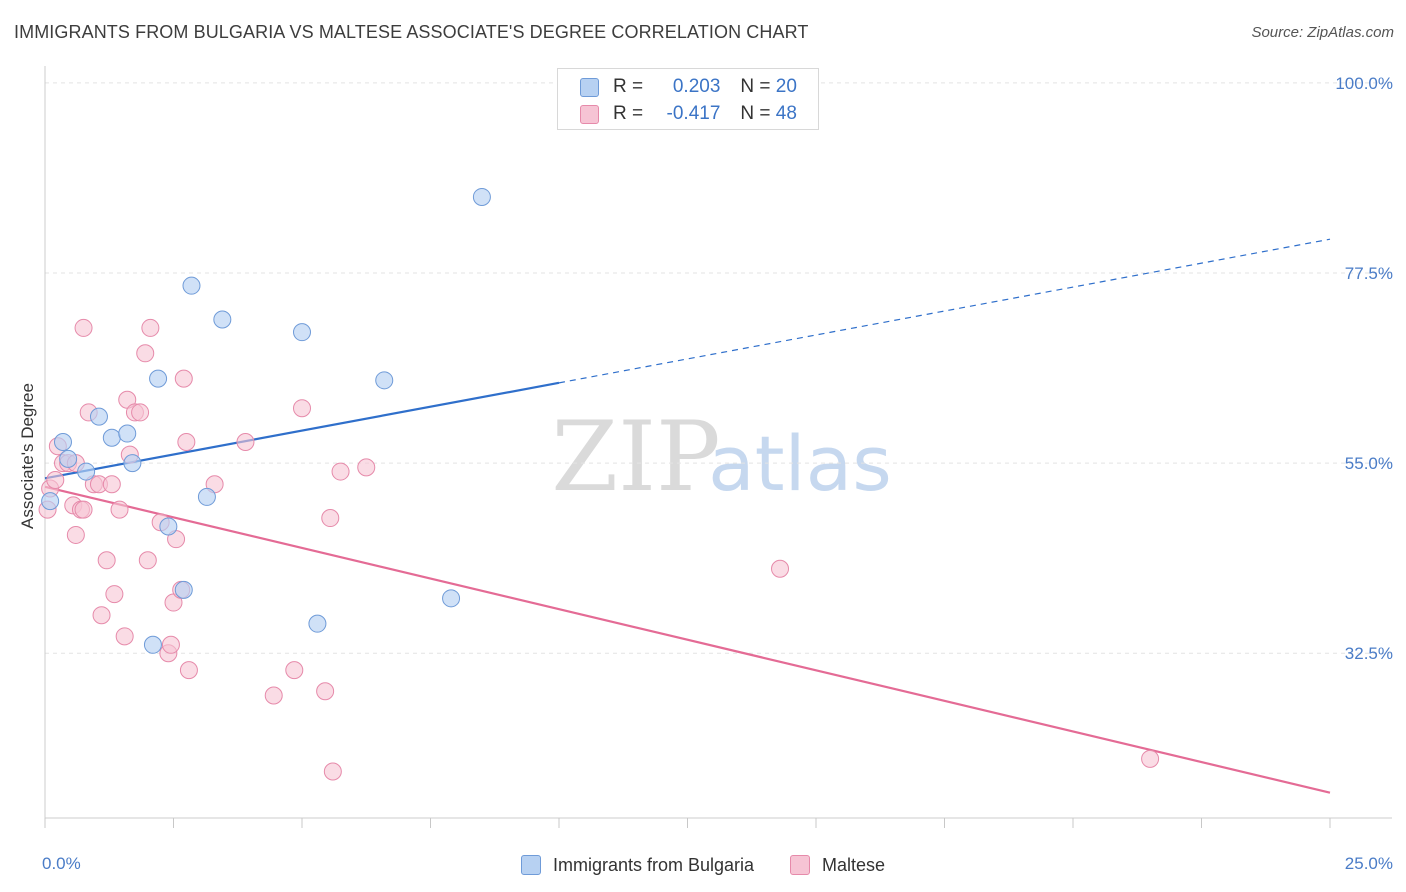 The width and height of the screenshot is (1406, 892). What do you see at coordinates (1369, 273) in the screenshot?
I see `y-tick-label: 77.5%` at bounding box center [1369, 273].